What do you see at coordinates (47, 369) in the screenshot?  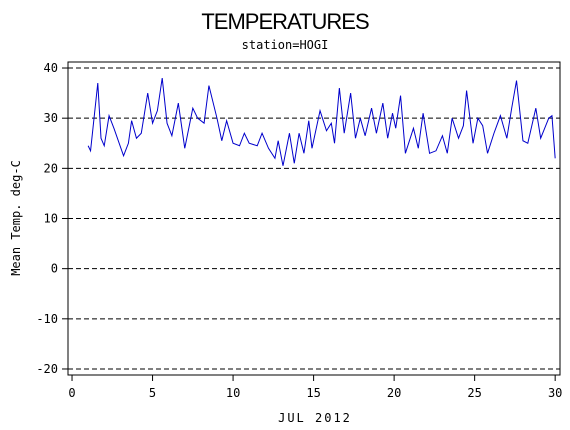 I see `y-tick-label: -20` at bounding box center [47, 369].